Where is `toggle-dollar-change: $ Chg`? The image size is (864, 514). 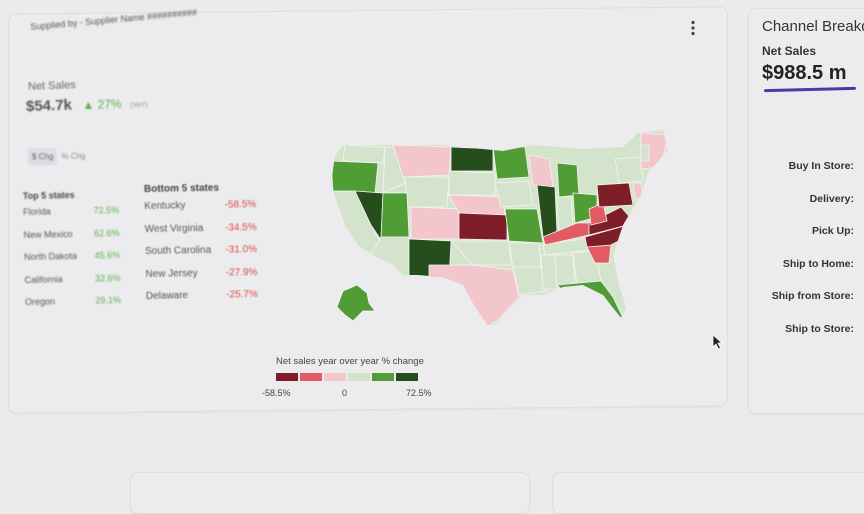 toggle-dollar-change: $ Chg is located at coordinates (42, 157).